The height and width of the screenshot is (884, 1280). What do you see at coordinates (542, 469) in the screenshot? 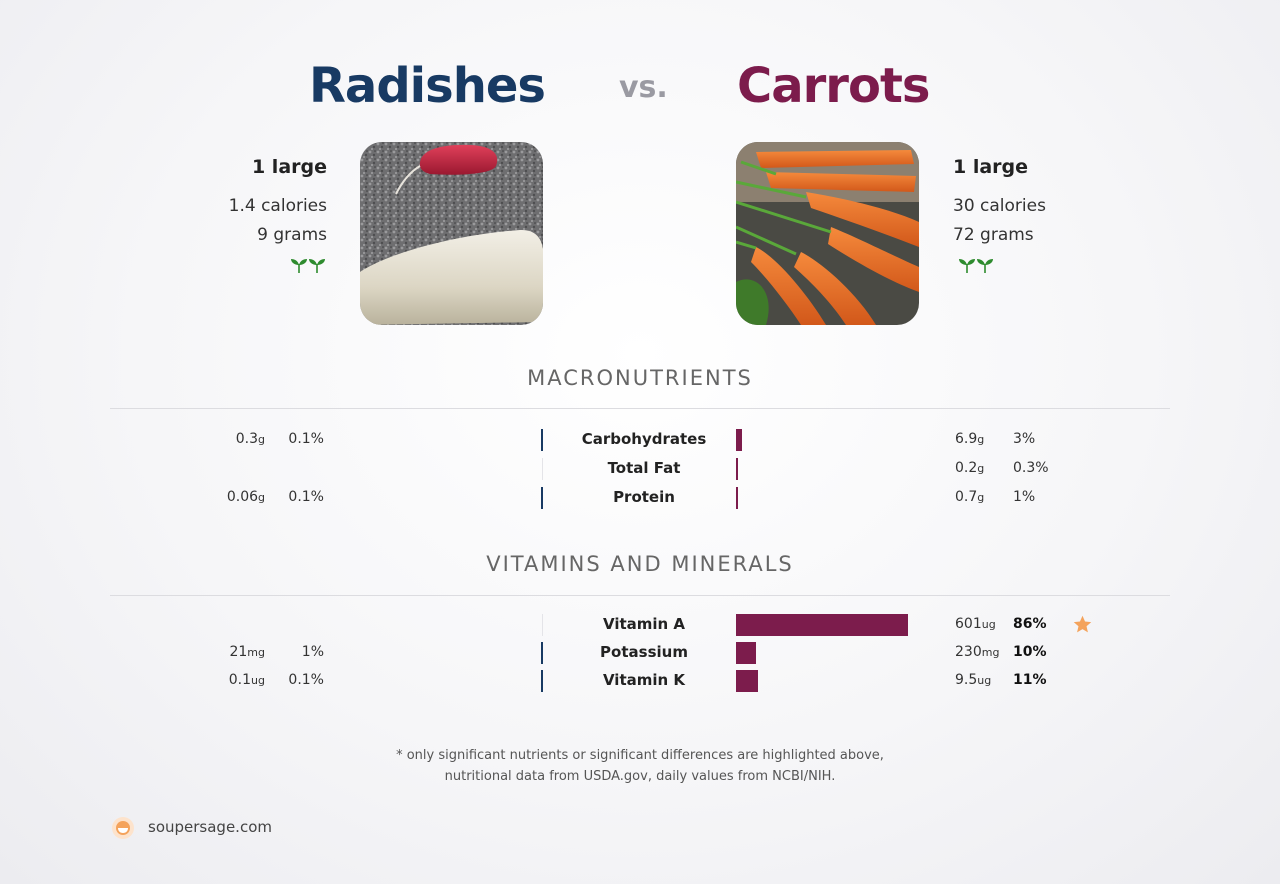
I see `left-bar-total-fat` at bounding box center [542, 469].